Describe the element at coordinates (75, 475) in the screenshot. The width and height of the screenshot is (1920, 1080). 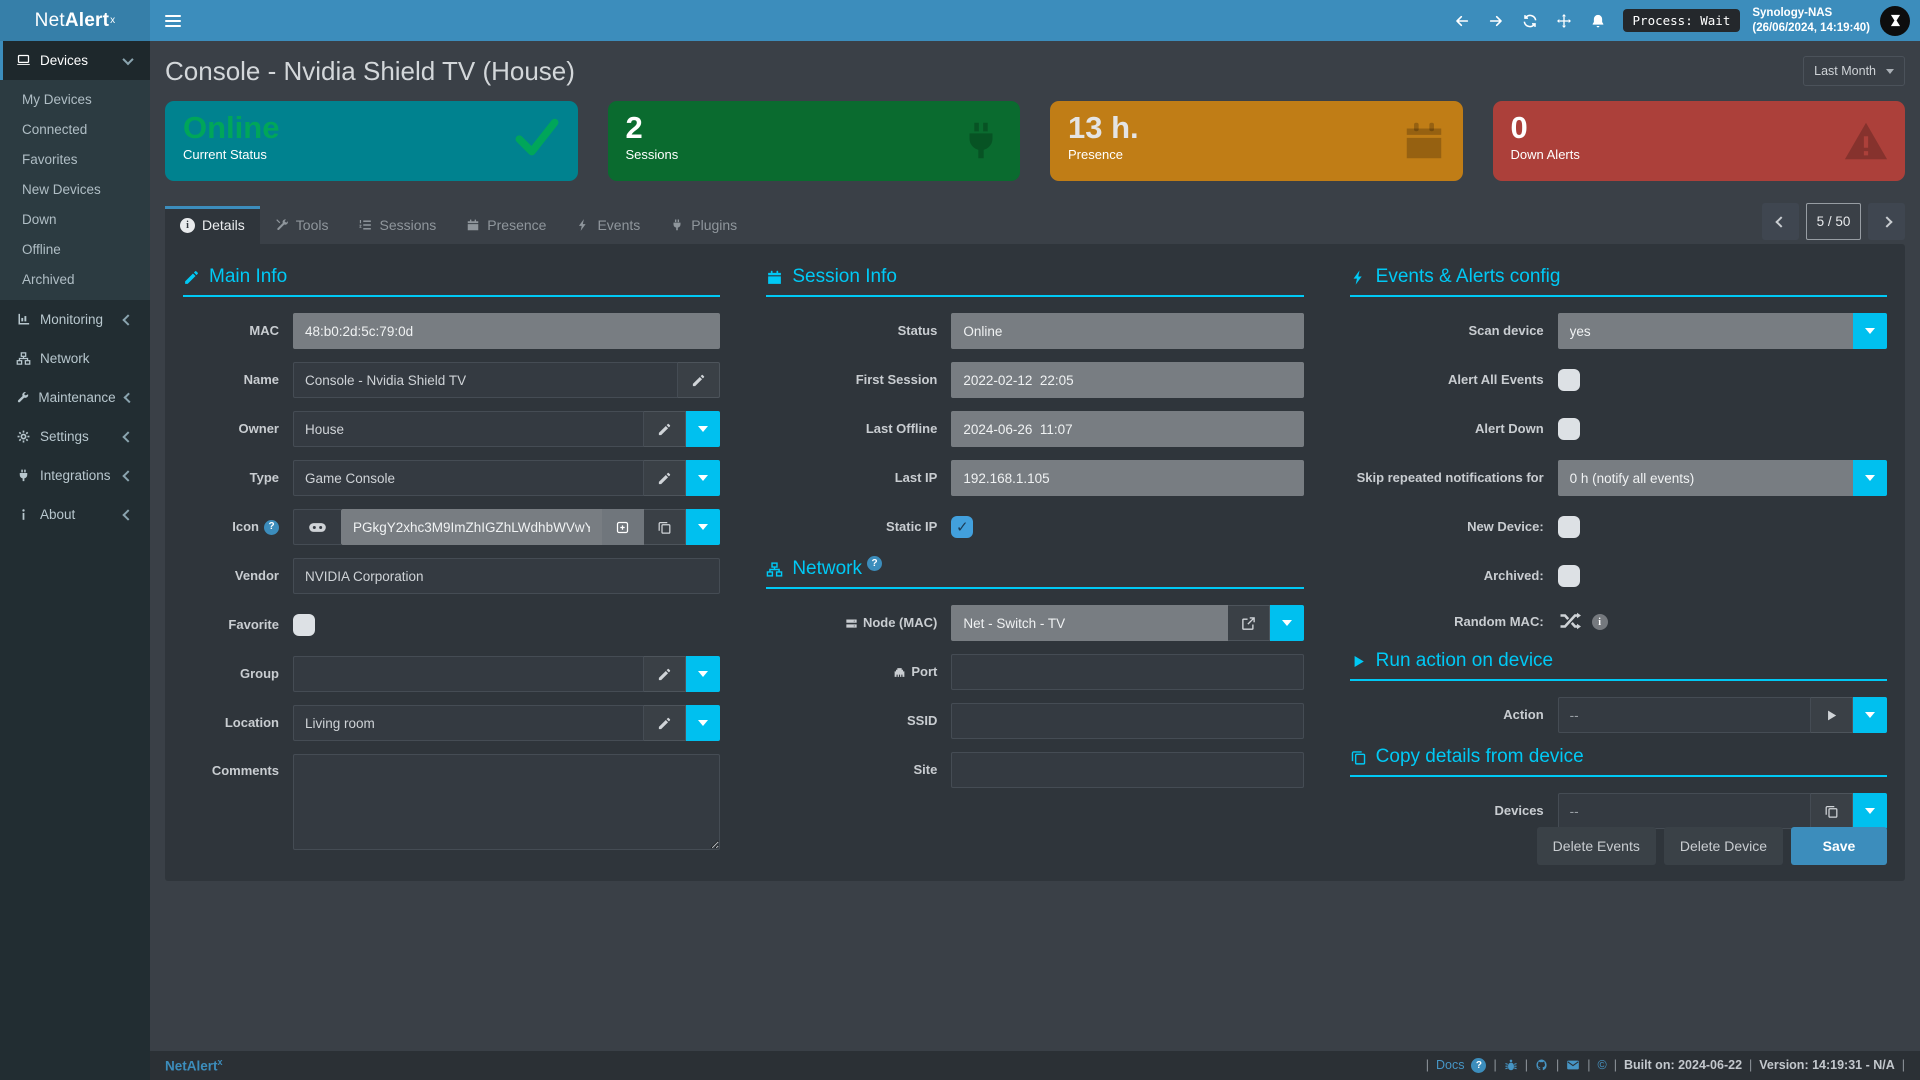
I see `sidebar-item-integrations: Integrations` at that location.